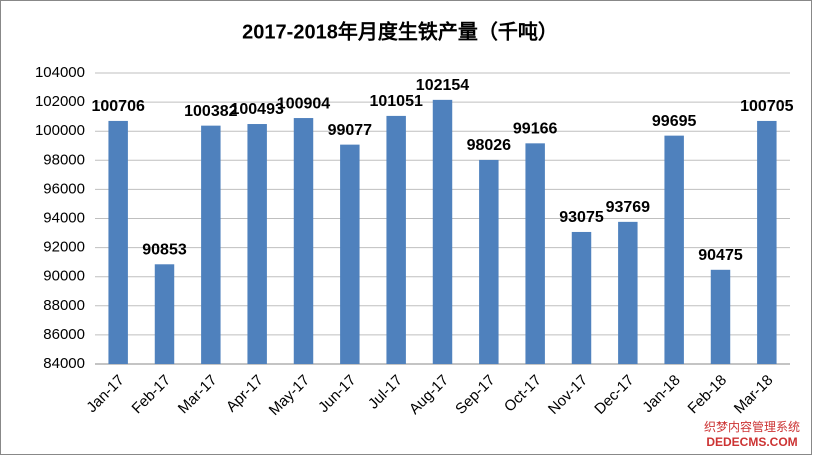 This screenshot has height=456, width=813. What do you see at coordinates (628, 207) in the screenshot?
I see `value-label: 93769` at bounding box center [628, 207].